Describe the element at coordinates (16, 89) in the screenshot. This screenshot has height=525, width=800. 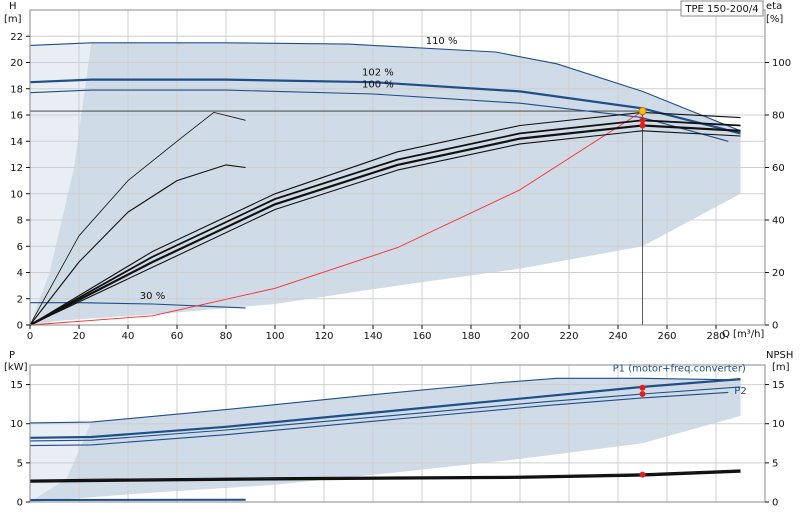
I see `y-tick-label-18: 18` at that location.